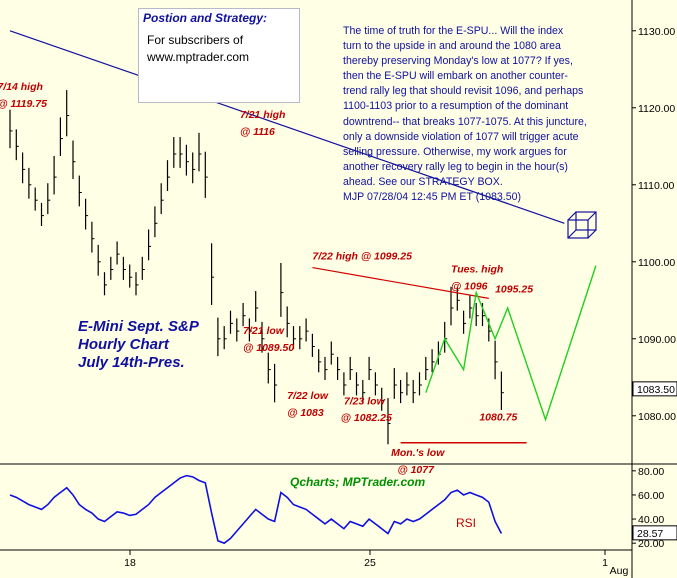 The width and height of the screenshot is (677, 578). What do you see at coordinates (305, 413) in the screenshot?
I see `price-annotation: @ 1083` at bounding box center [305, 413].